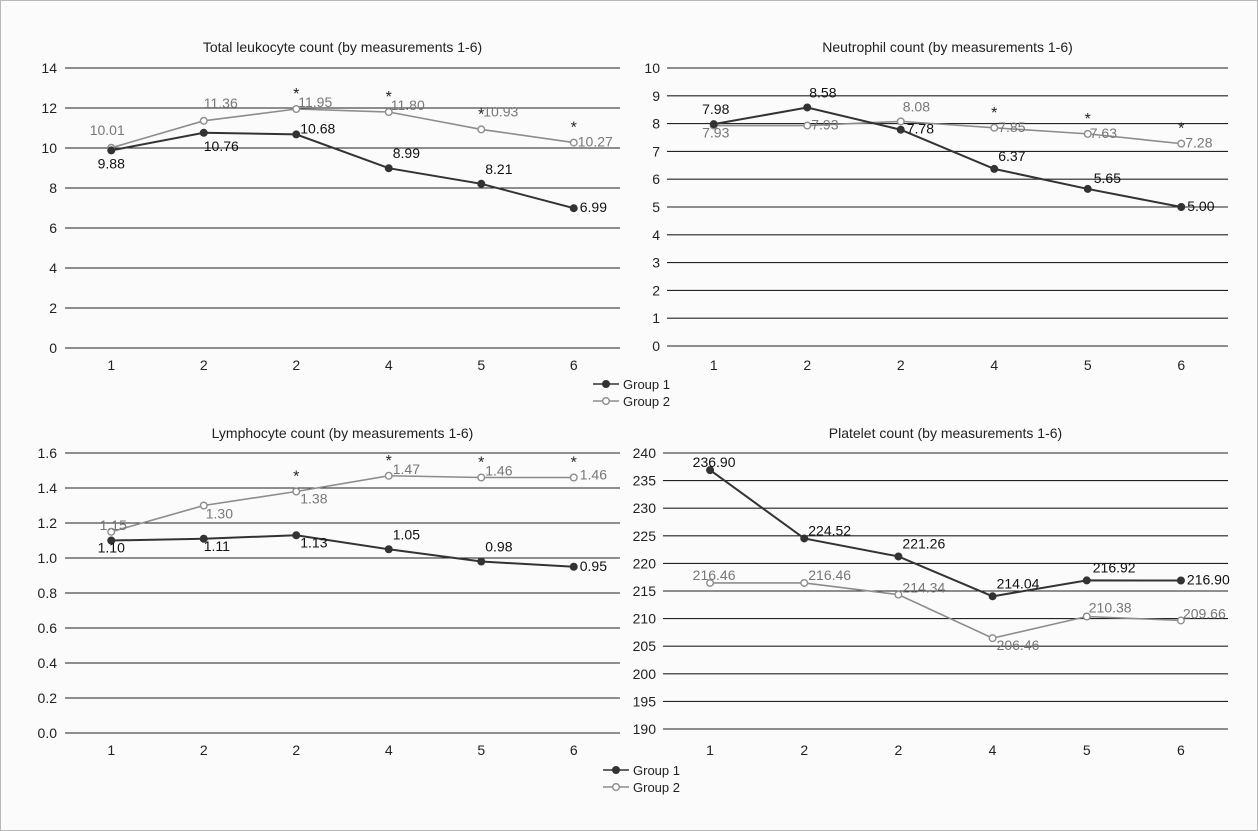 This screenshot has height=831, width=1258. What do you see at coordinates (822, 92) in the screenshot?
I see `data-label-group-1: 8.58` at bounding box center [822, 92].